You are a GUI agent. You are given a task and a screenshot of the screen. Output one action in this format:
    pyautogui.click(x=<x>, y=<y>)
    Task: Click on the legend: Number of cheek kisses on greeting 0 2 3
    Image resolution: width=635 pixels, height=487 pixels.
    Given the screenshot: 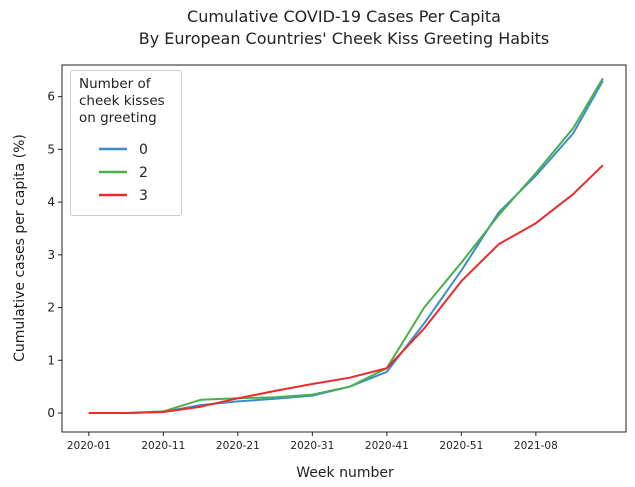 What is the action you would take?
    pyautogui.click(x=126, y=143)
    